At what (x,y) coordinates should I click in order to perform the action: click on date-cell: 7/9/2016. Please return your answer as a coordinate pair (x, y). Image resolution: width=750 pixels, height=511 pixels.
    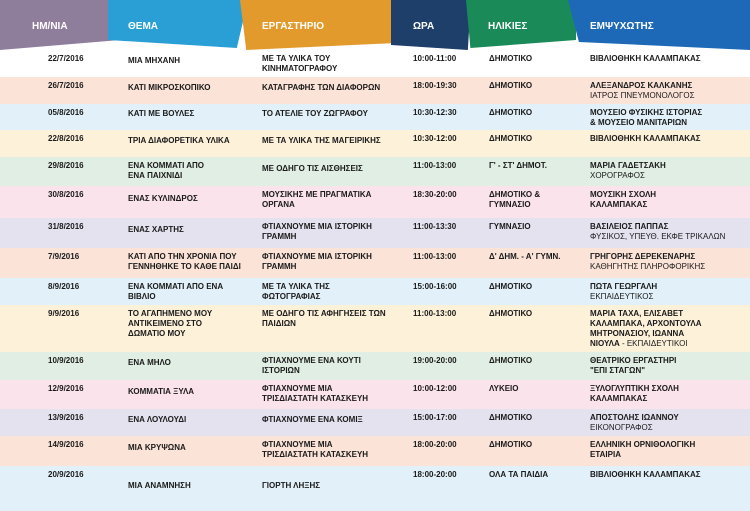
    Looking at the image, I should click on (64, 256).